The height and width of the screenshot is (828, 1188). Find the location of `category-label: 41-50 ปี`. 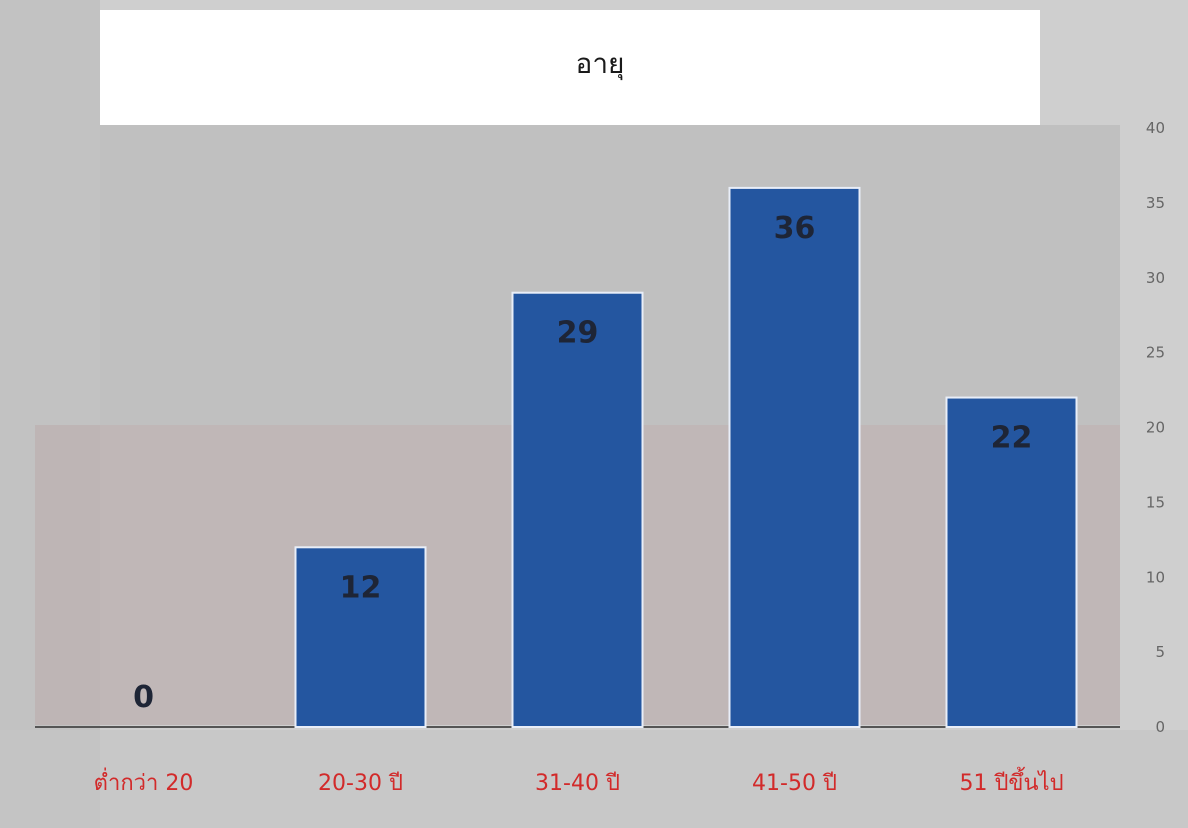

category-label: 41-50 ปี is located at coordinates (794, 783).